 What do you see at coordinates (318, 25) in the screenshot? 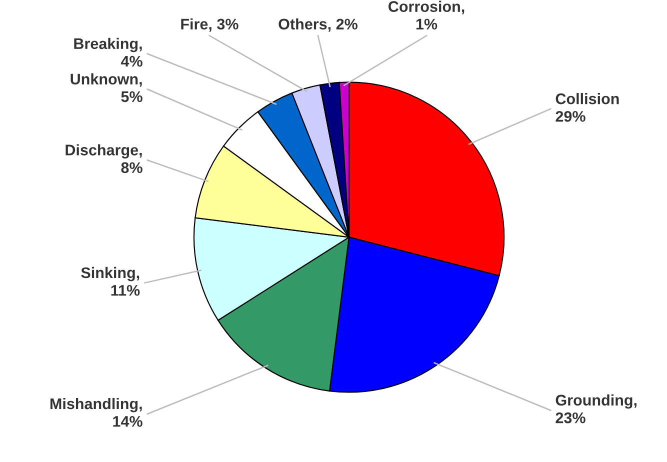
I see `slice-label: Others, 2%` at bounding box center [318, 25].